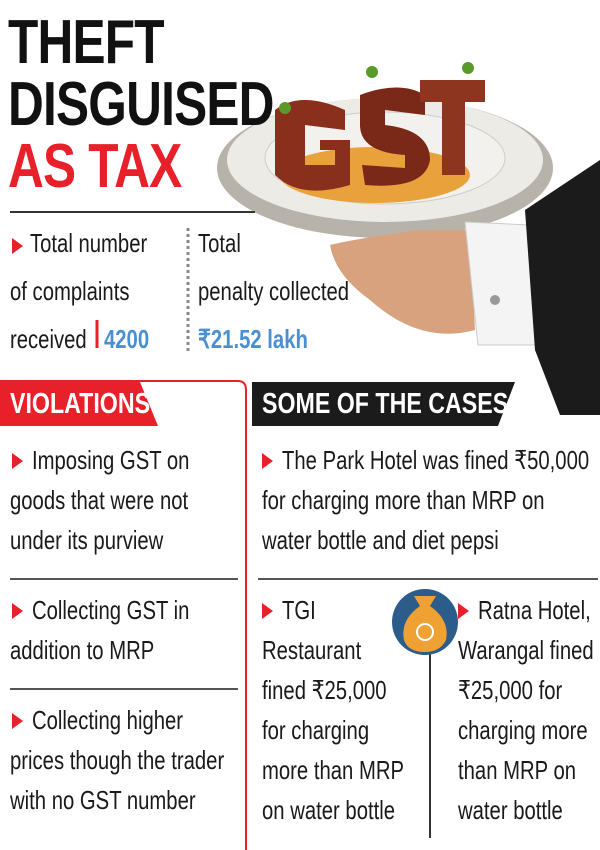 Image resolution: width=600 pixels, height=850 pixels. Describe the element at coordinates (117, 760) in the screenshot. I see `violation-text: prices though the trader` at that location.